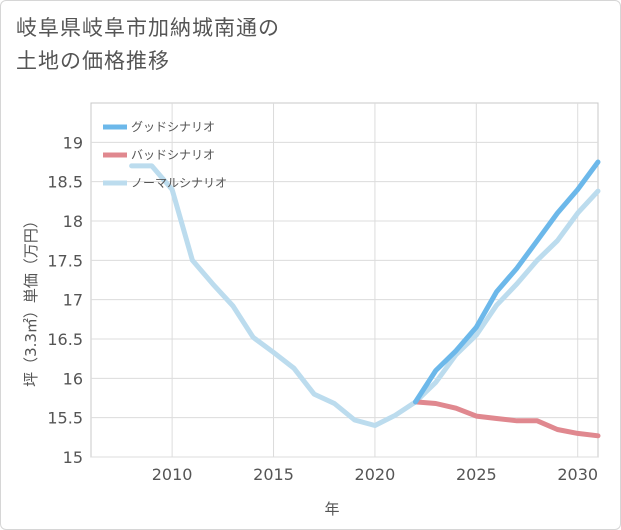 This screenshot has width=621, height=530. I want to click on y-tick-label: 17.5, so click(65, 260).